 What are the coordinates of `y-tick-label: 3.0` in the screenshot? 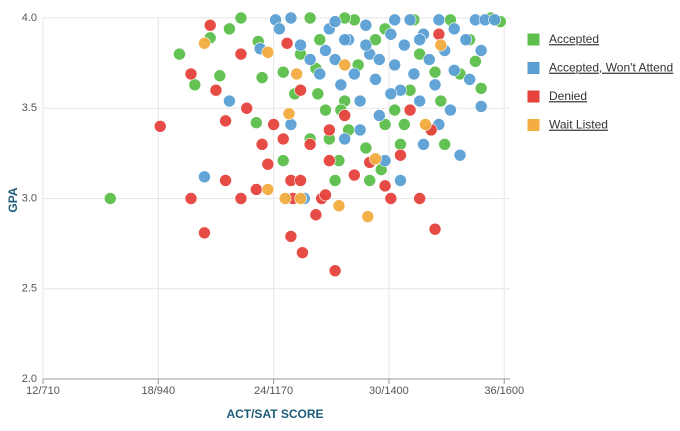 It's located at (29, 198).